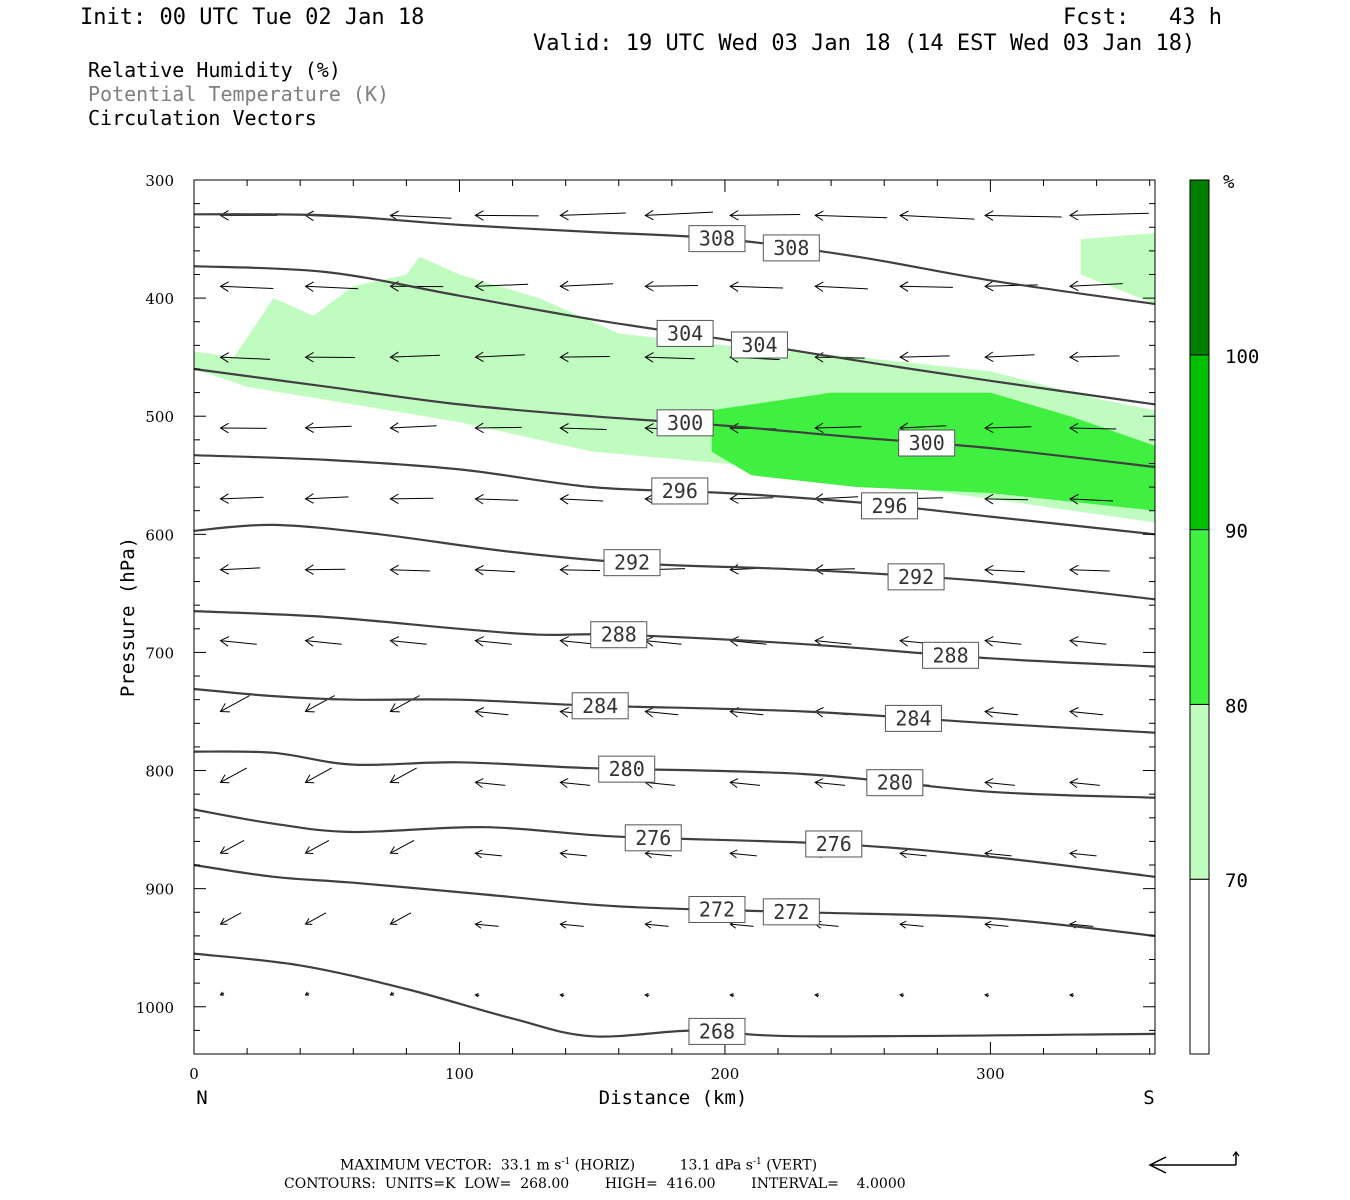  What do you see at coordinates (416, 1165) in the screenshot?
I see `max-vector-label: MAXIMUM VECTOR:` at bounding box center [416, 1165].